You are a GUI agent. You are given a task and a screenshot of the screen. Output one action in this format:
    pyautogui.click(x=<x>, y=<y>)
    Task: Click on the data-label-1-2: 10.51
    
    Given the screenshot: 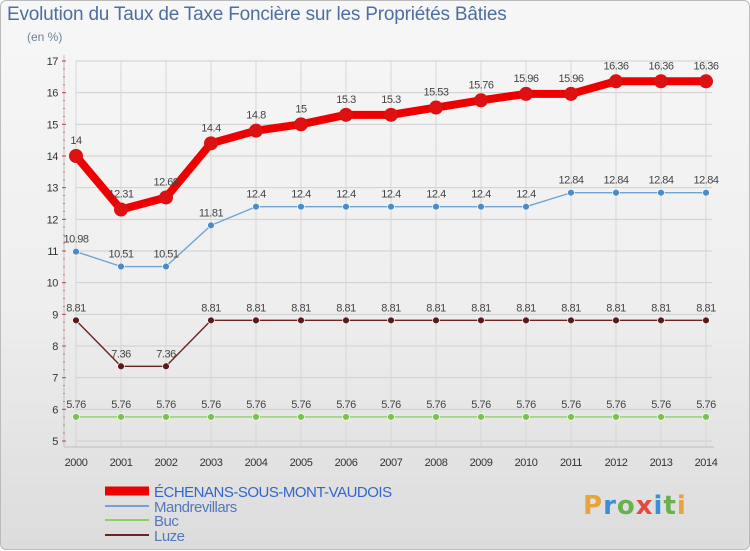 What is the action you would take?
    pyautogui.click(x=165, y=255)
    